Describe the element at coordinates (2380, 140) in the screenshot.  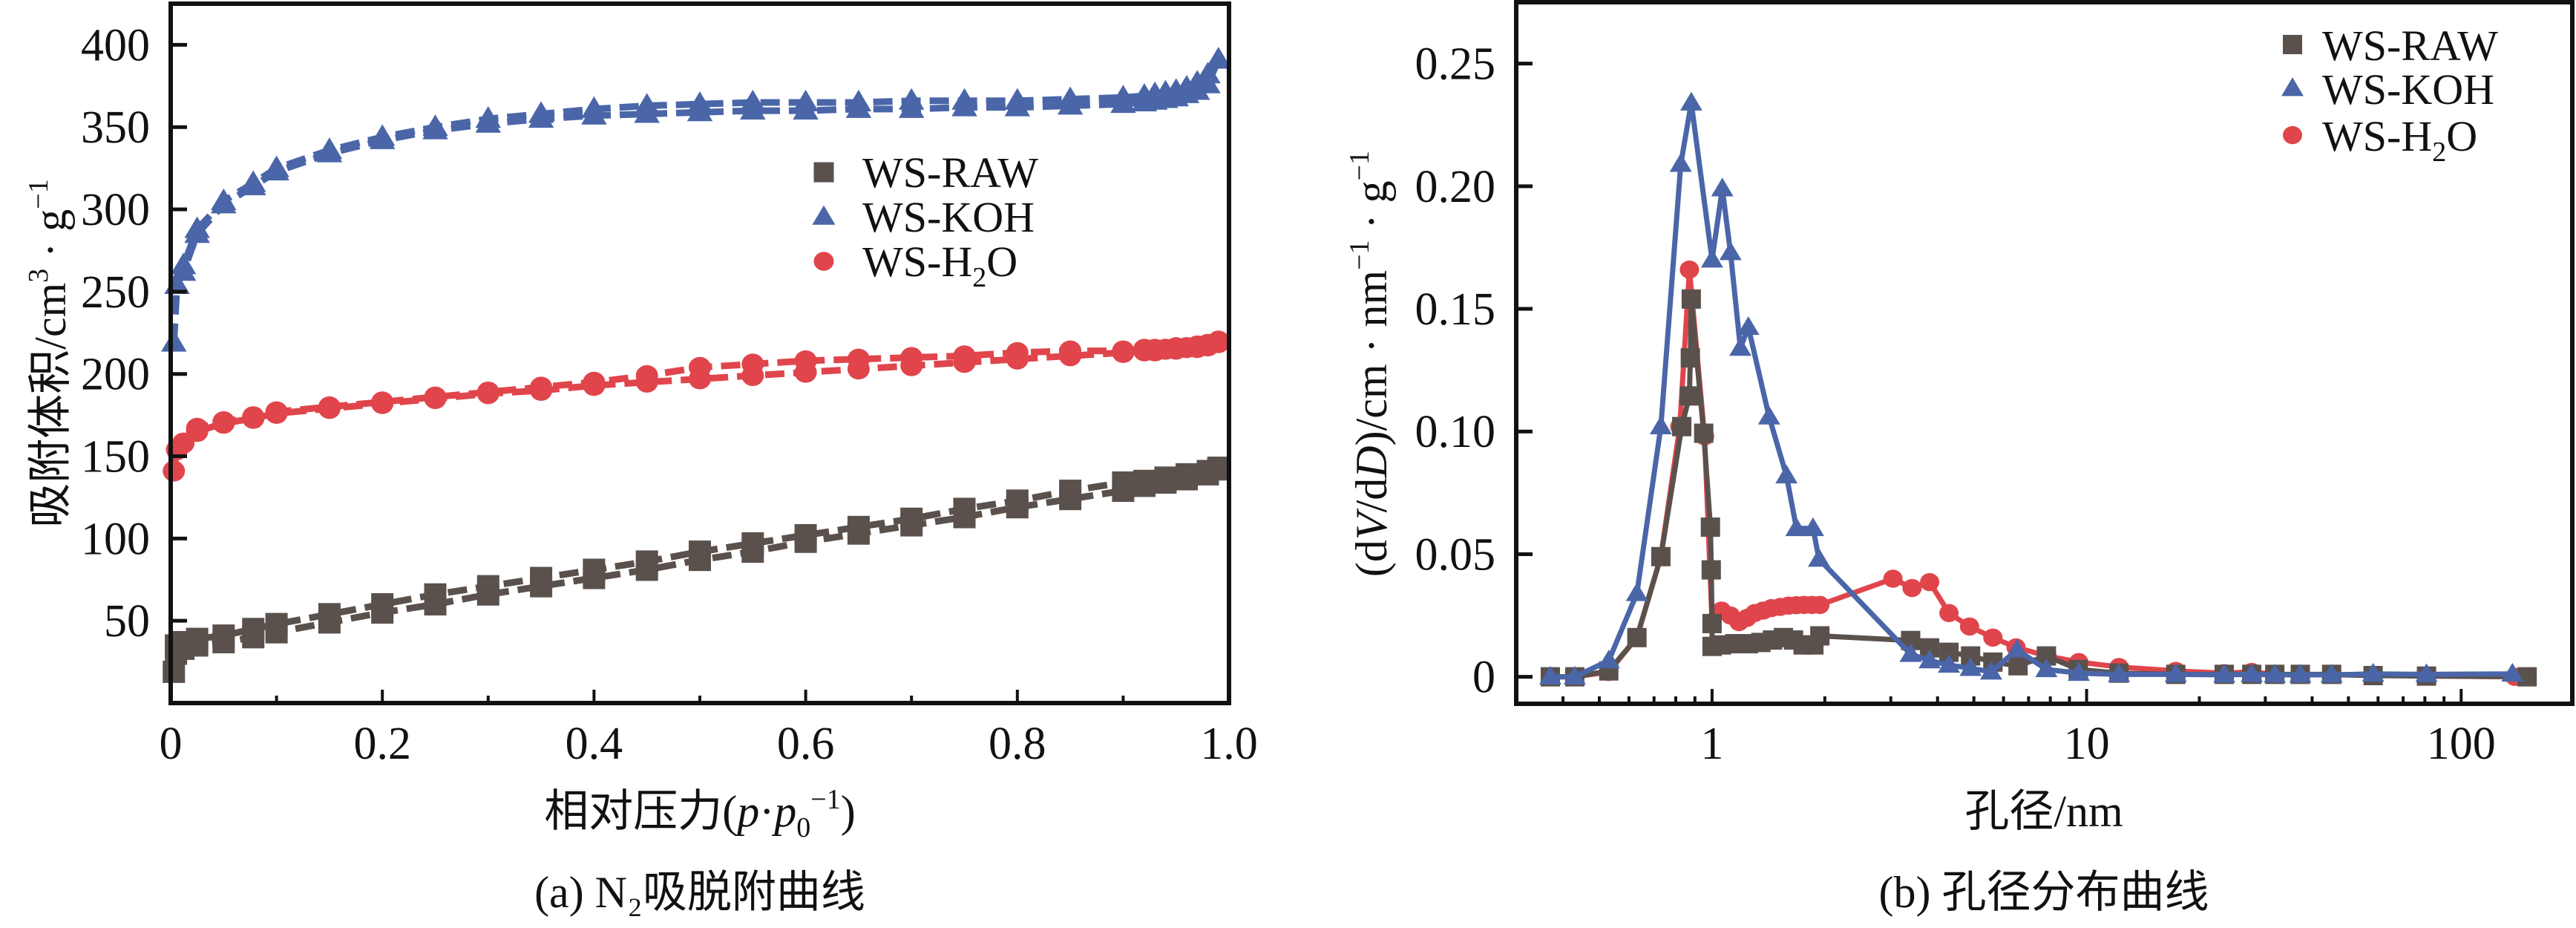
I see `panel-b-legend-item-ws-h2o: WS-H2O` at that location.